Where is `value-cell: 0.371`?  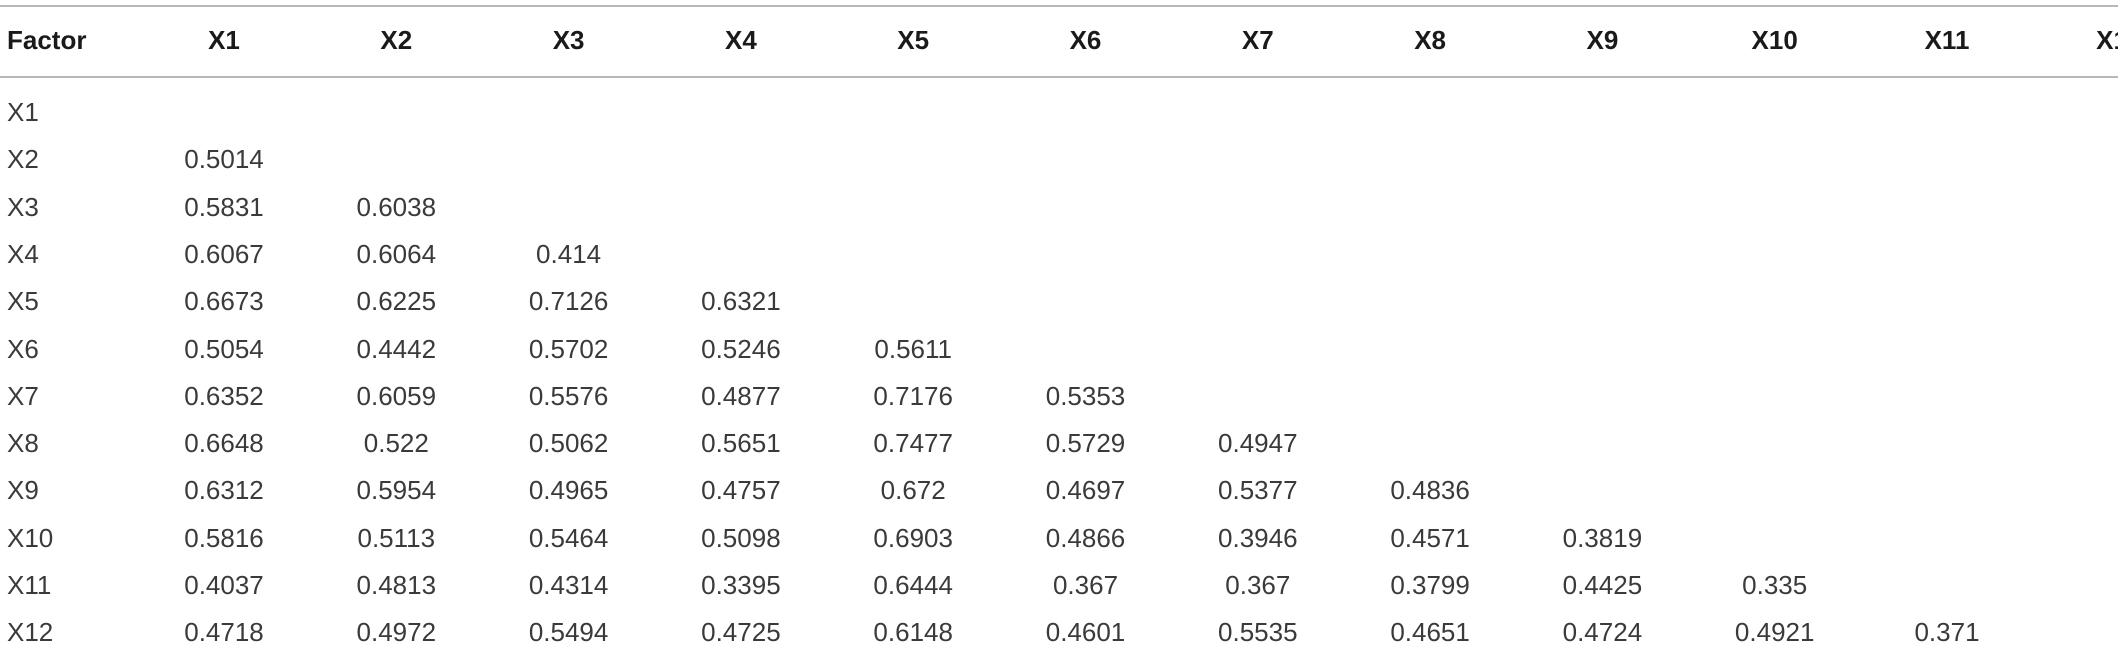
value-cell: 0.371 is located at coordinates (1947, 632).